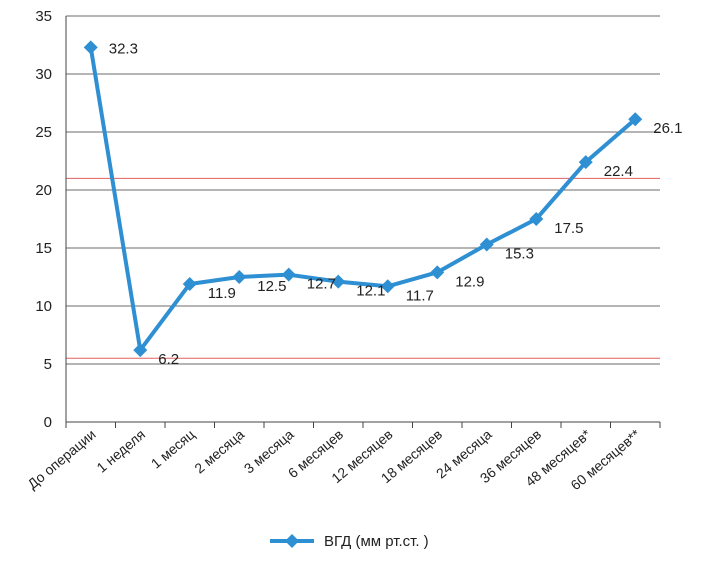 This screenshot has width=703, height=565. Describe the element at coordinates (222, 293) in the screenshot. I see `data-label: 11.9` at that location.